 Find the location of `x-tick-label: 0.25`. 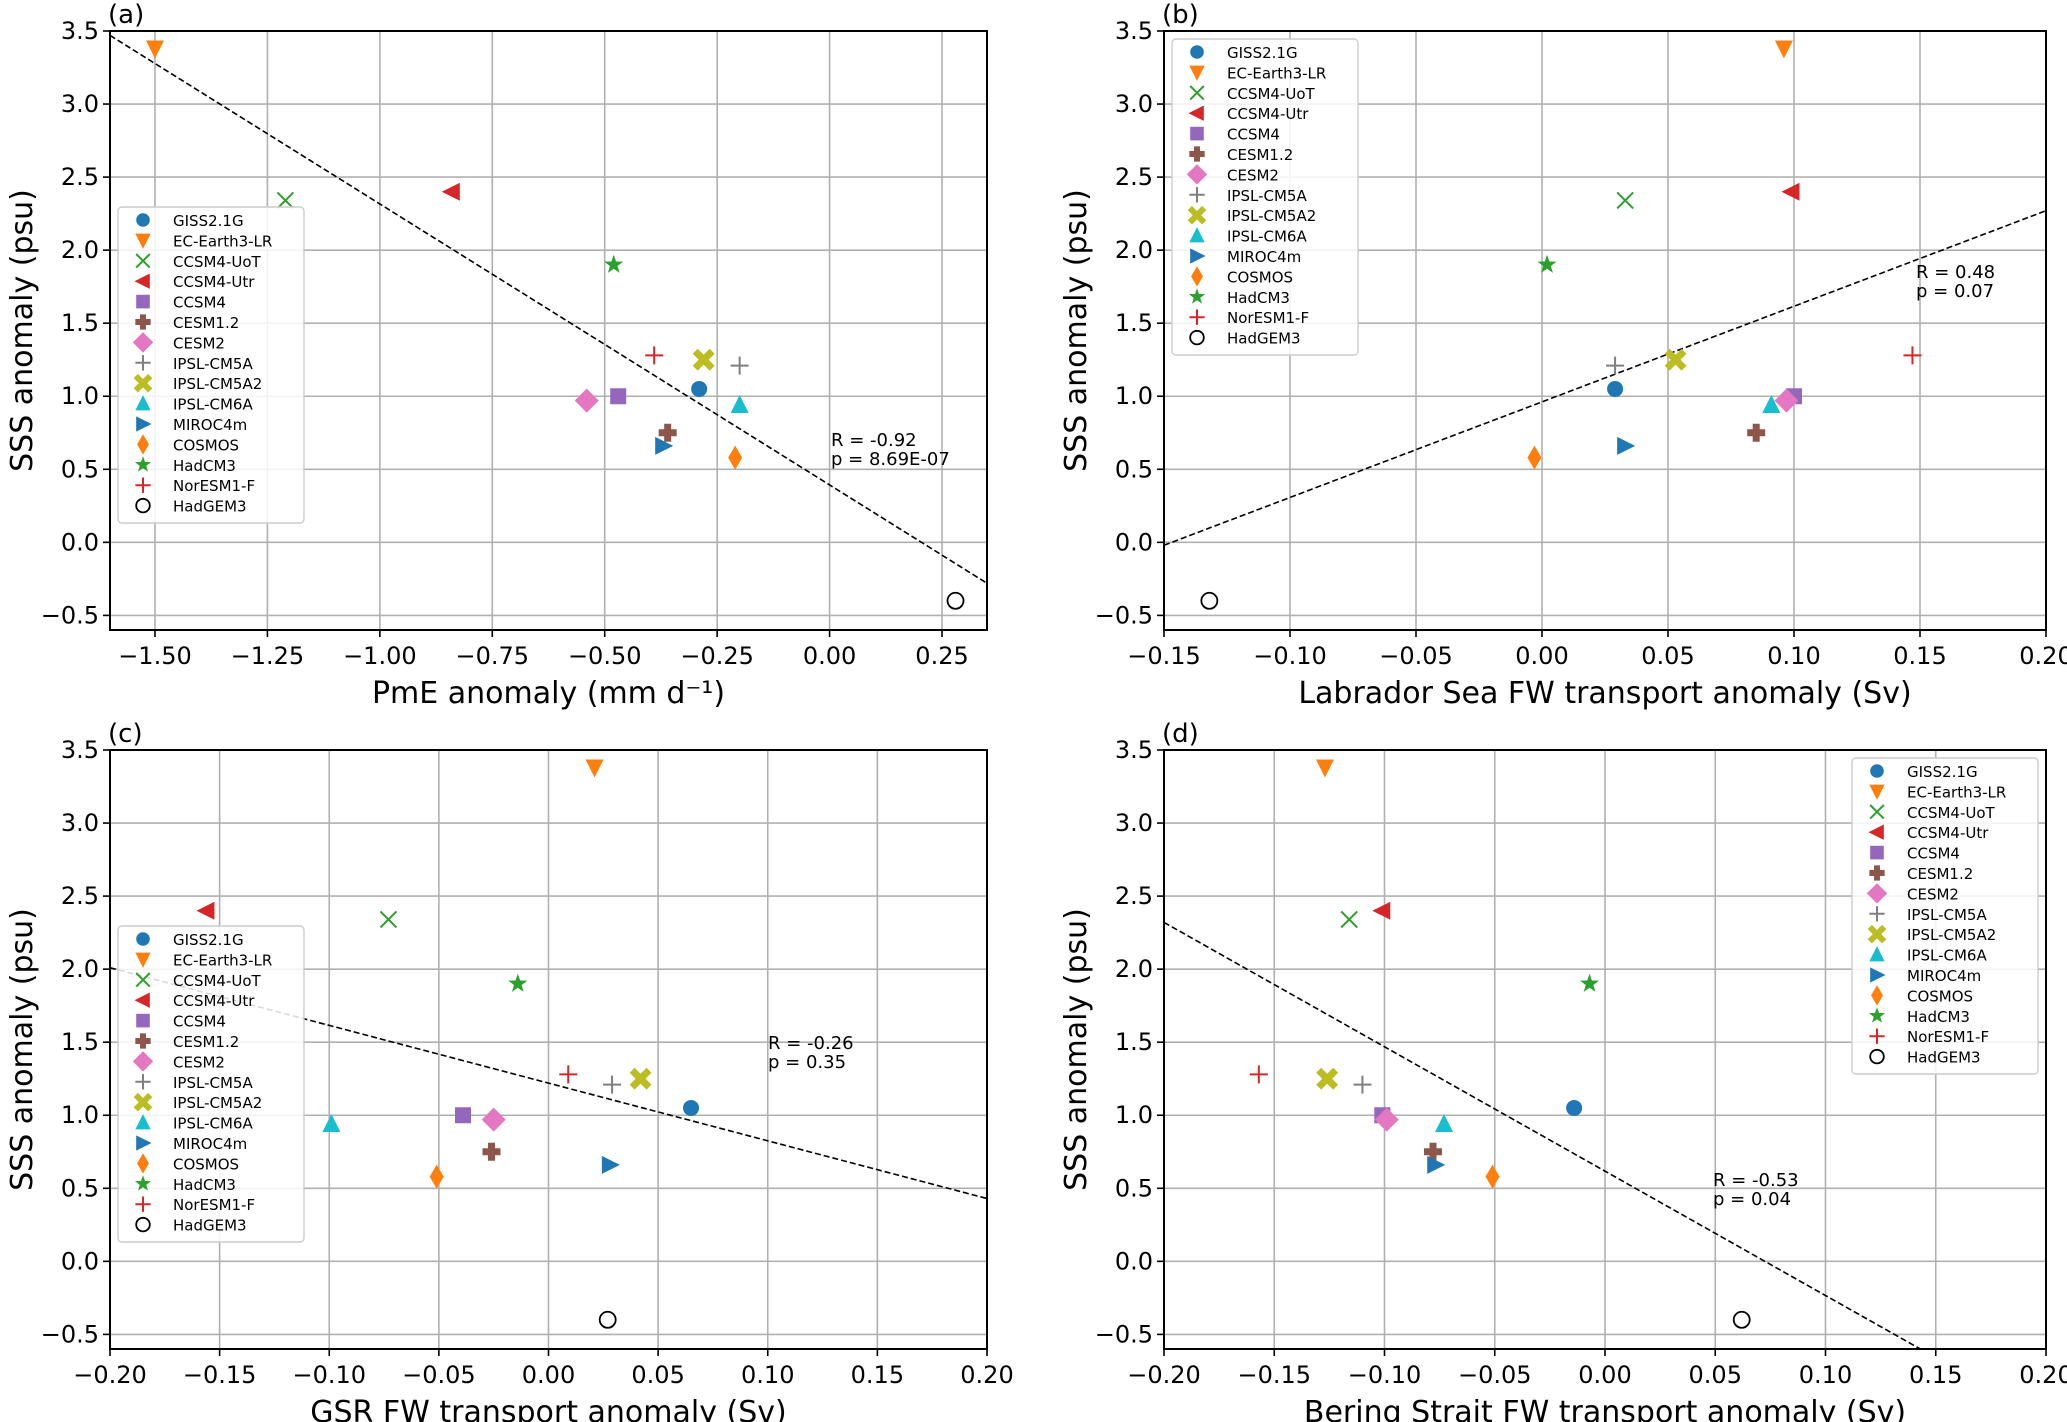

x-tick-label: 0.25 is located at coordinates (941, 656).